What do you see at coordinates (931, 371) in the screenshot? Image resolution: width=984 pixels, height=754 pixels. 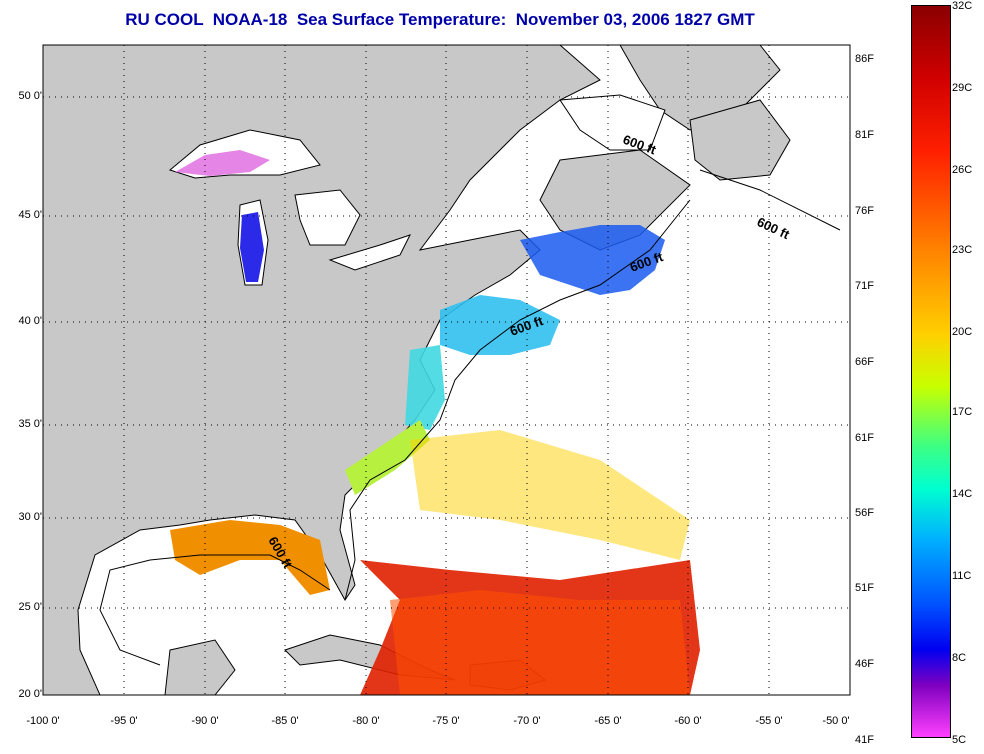 I see `temperature-colorbar` at bounding box center [931, 371].